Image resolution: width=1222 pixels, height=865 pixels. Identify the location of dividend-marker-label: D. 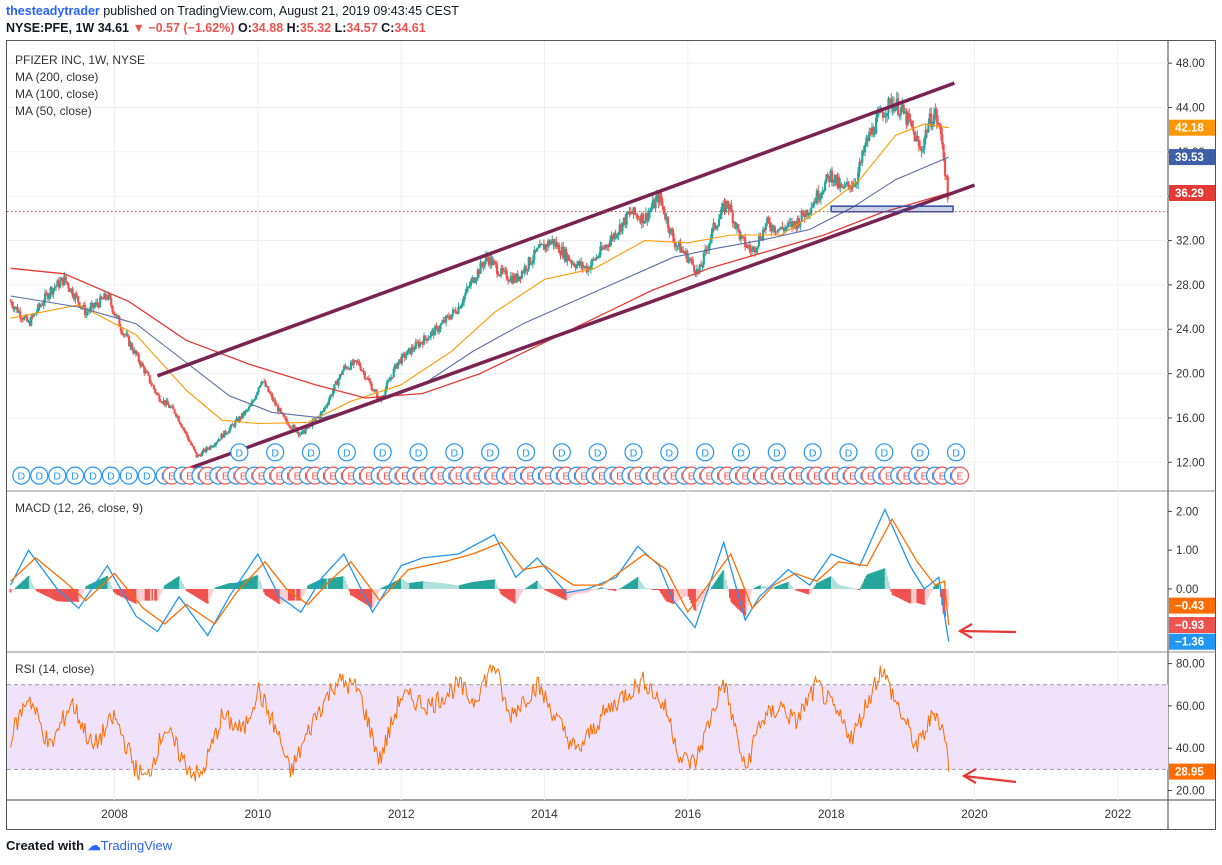
(39, 477).